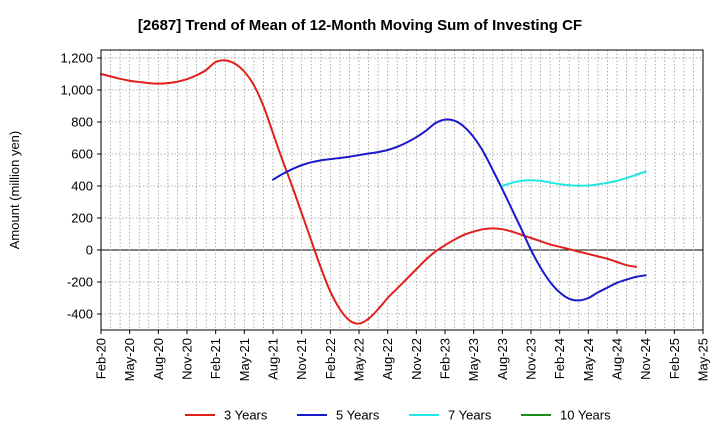 This screenshot has height=445, width=720. What do you see at coordinates (358, 415) in the screenshot?
I see `legend-label-2: 5 Years` at bounding box center [358, 415].